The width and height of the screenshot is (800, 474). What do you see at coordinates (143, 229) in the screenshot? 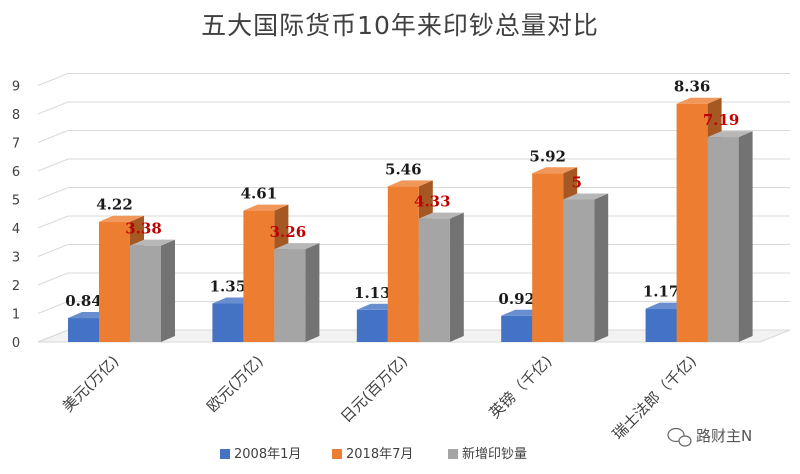
I see `data-label: 3.38` at bounding box center [143, 229].